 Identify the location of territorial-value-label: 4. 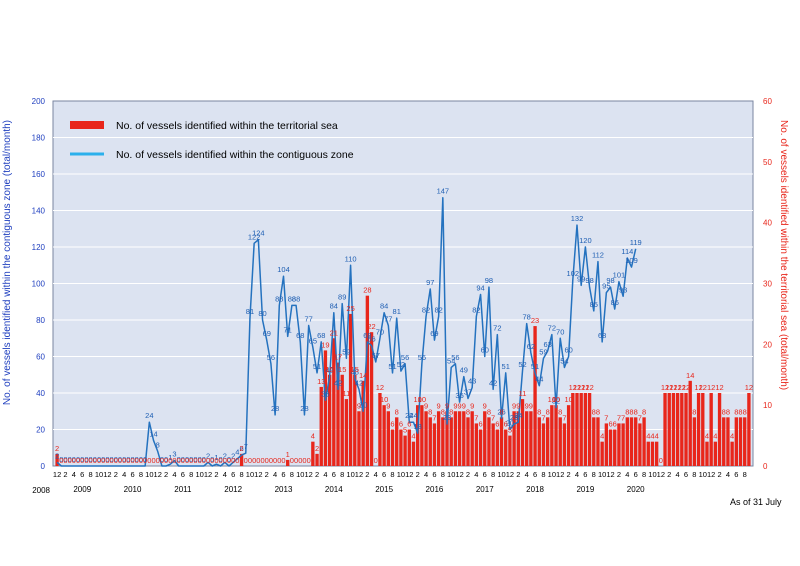
(648, 436).